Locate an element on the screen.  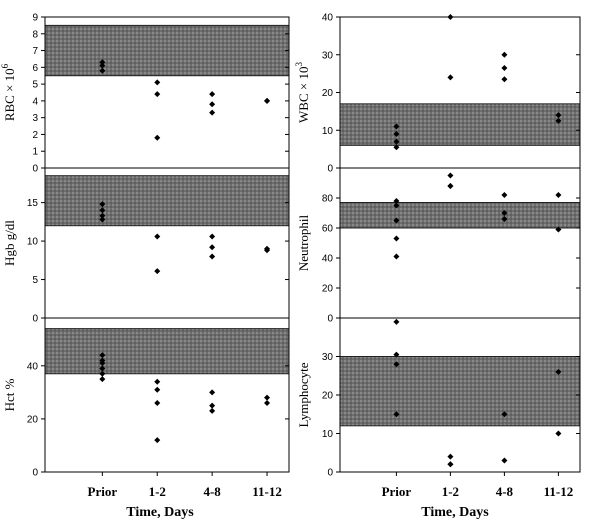
y-axis-label: RBC × 106 is located at coordinates (8, 92).